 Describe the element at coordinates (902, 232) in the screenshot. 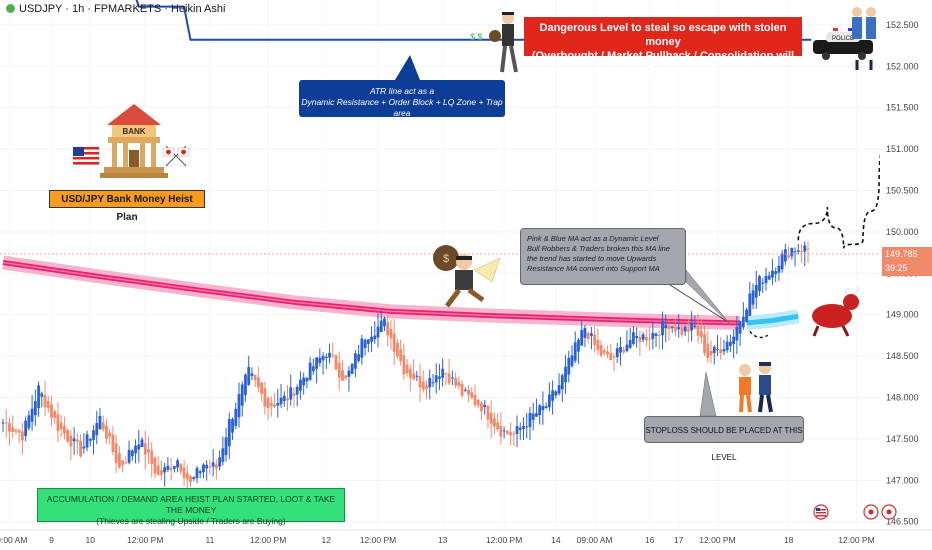

I see `y-tick-label: 150.000` at that location.